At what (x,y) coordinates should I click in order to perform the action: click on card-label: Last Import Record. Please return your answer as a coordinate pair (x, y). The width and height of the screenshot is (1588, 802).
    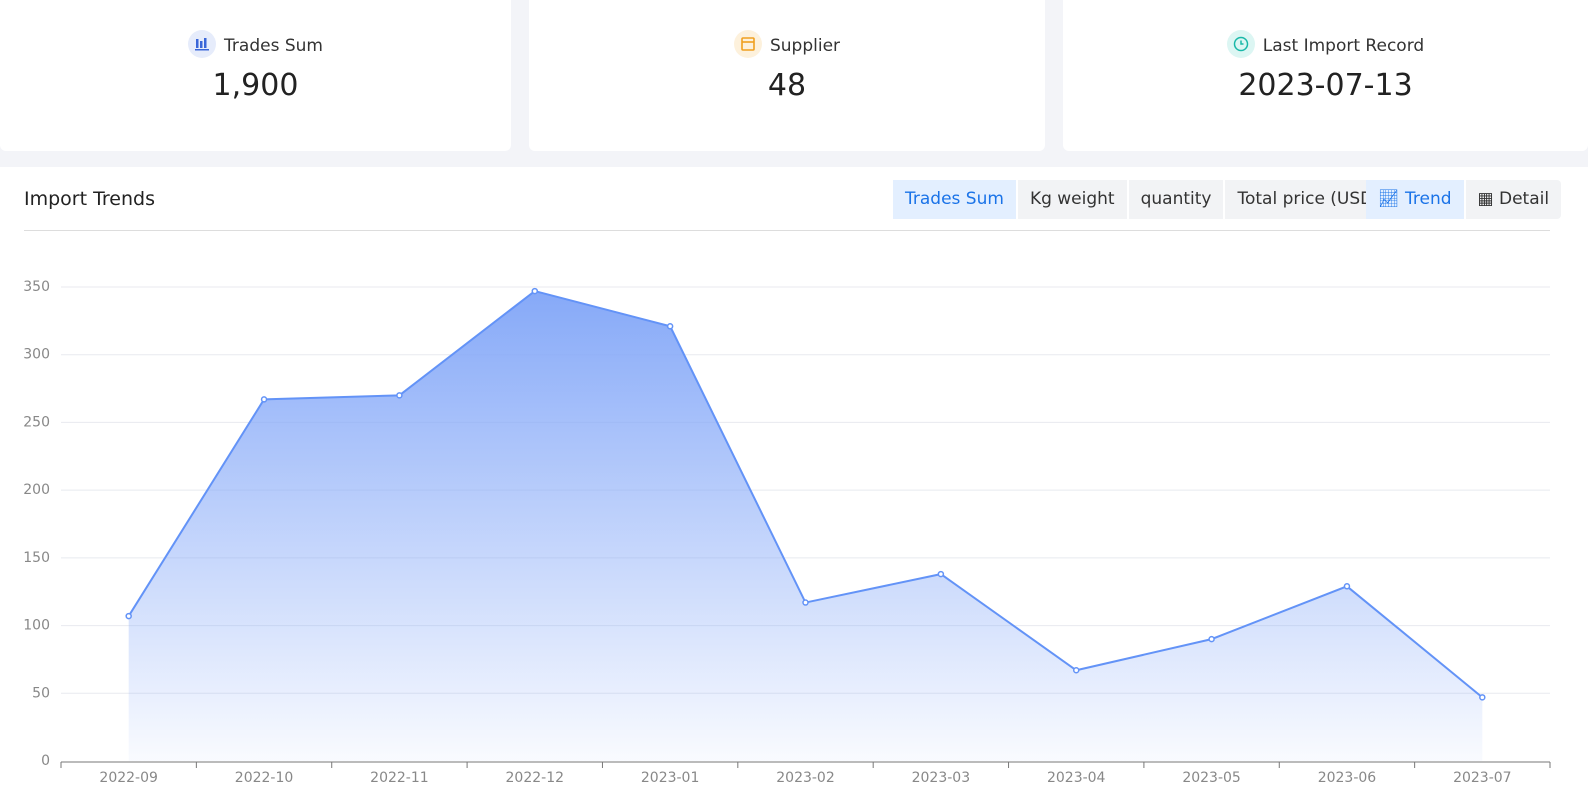
    Looking at the image, I should click on (1343, 46).